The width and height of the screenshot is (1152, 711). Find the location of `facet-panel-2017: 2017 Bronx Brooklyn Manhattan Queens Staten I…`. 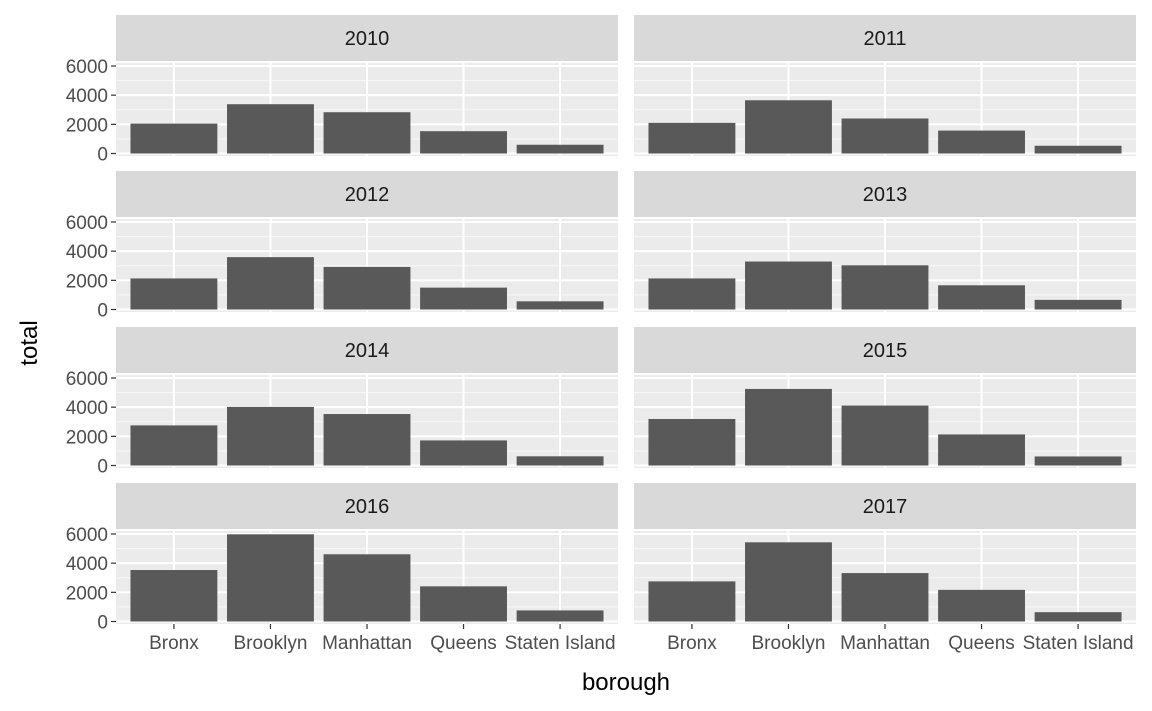

facet-panel-2017: 2017 Bronx Brooklyn Manhattan Queens Staten I… is located at coordinates (885, 568).